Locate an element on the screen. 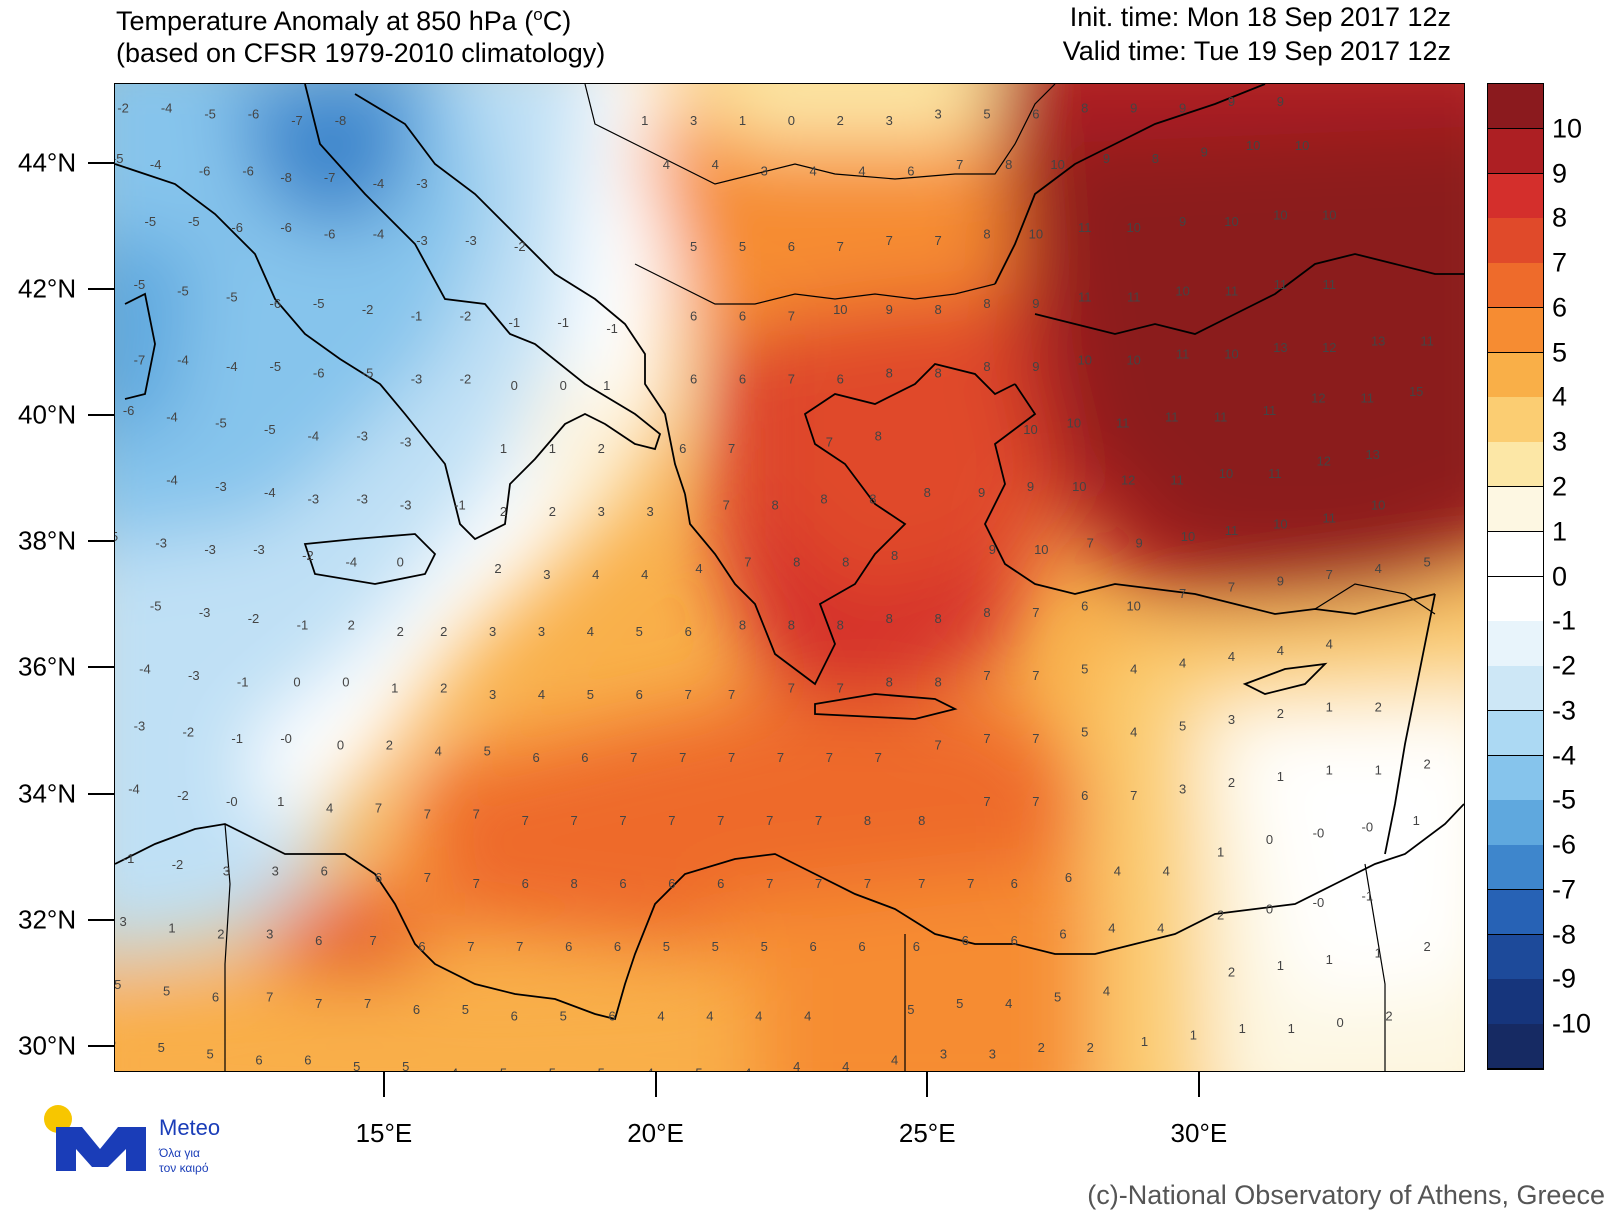 This screenshot has width=1609, height=1211. colorbar-label: -10 is located at coordinates (1572, 1023).